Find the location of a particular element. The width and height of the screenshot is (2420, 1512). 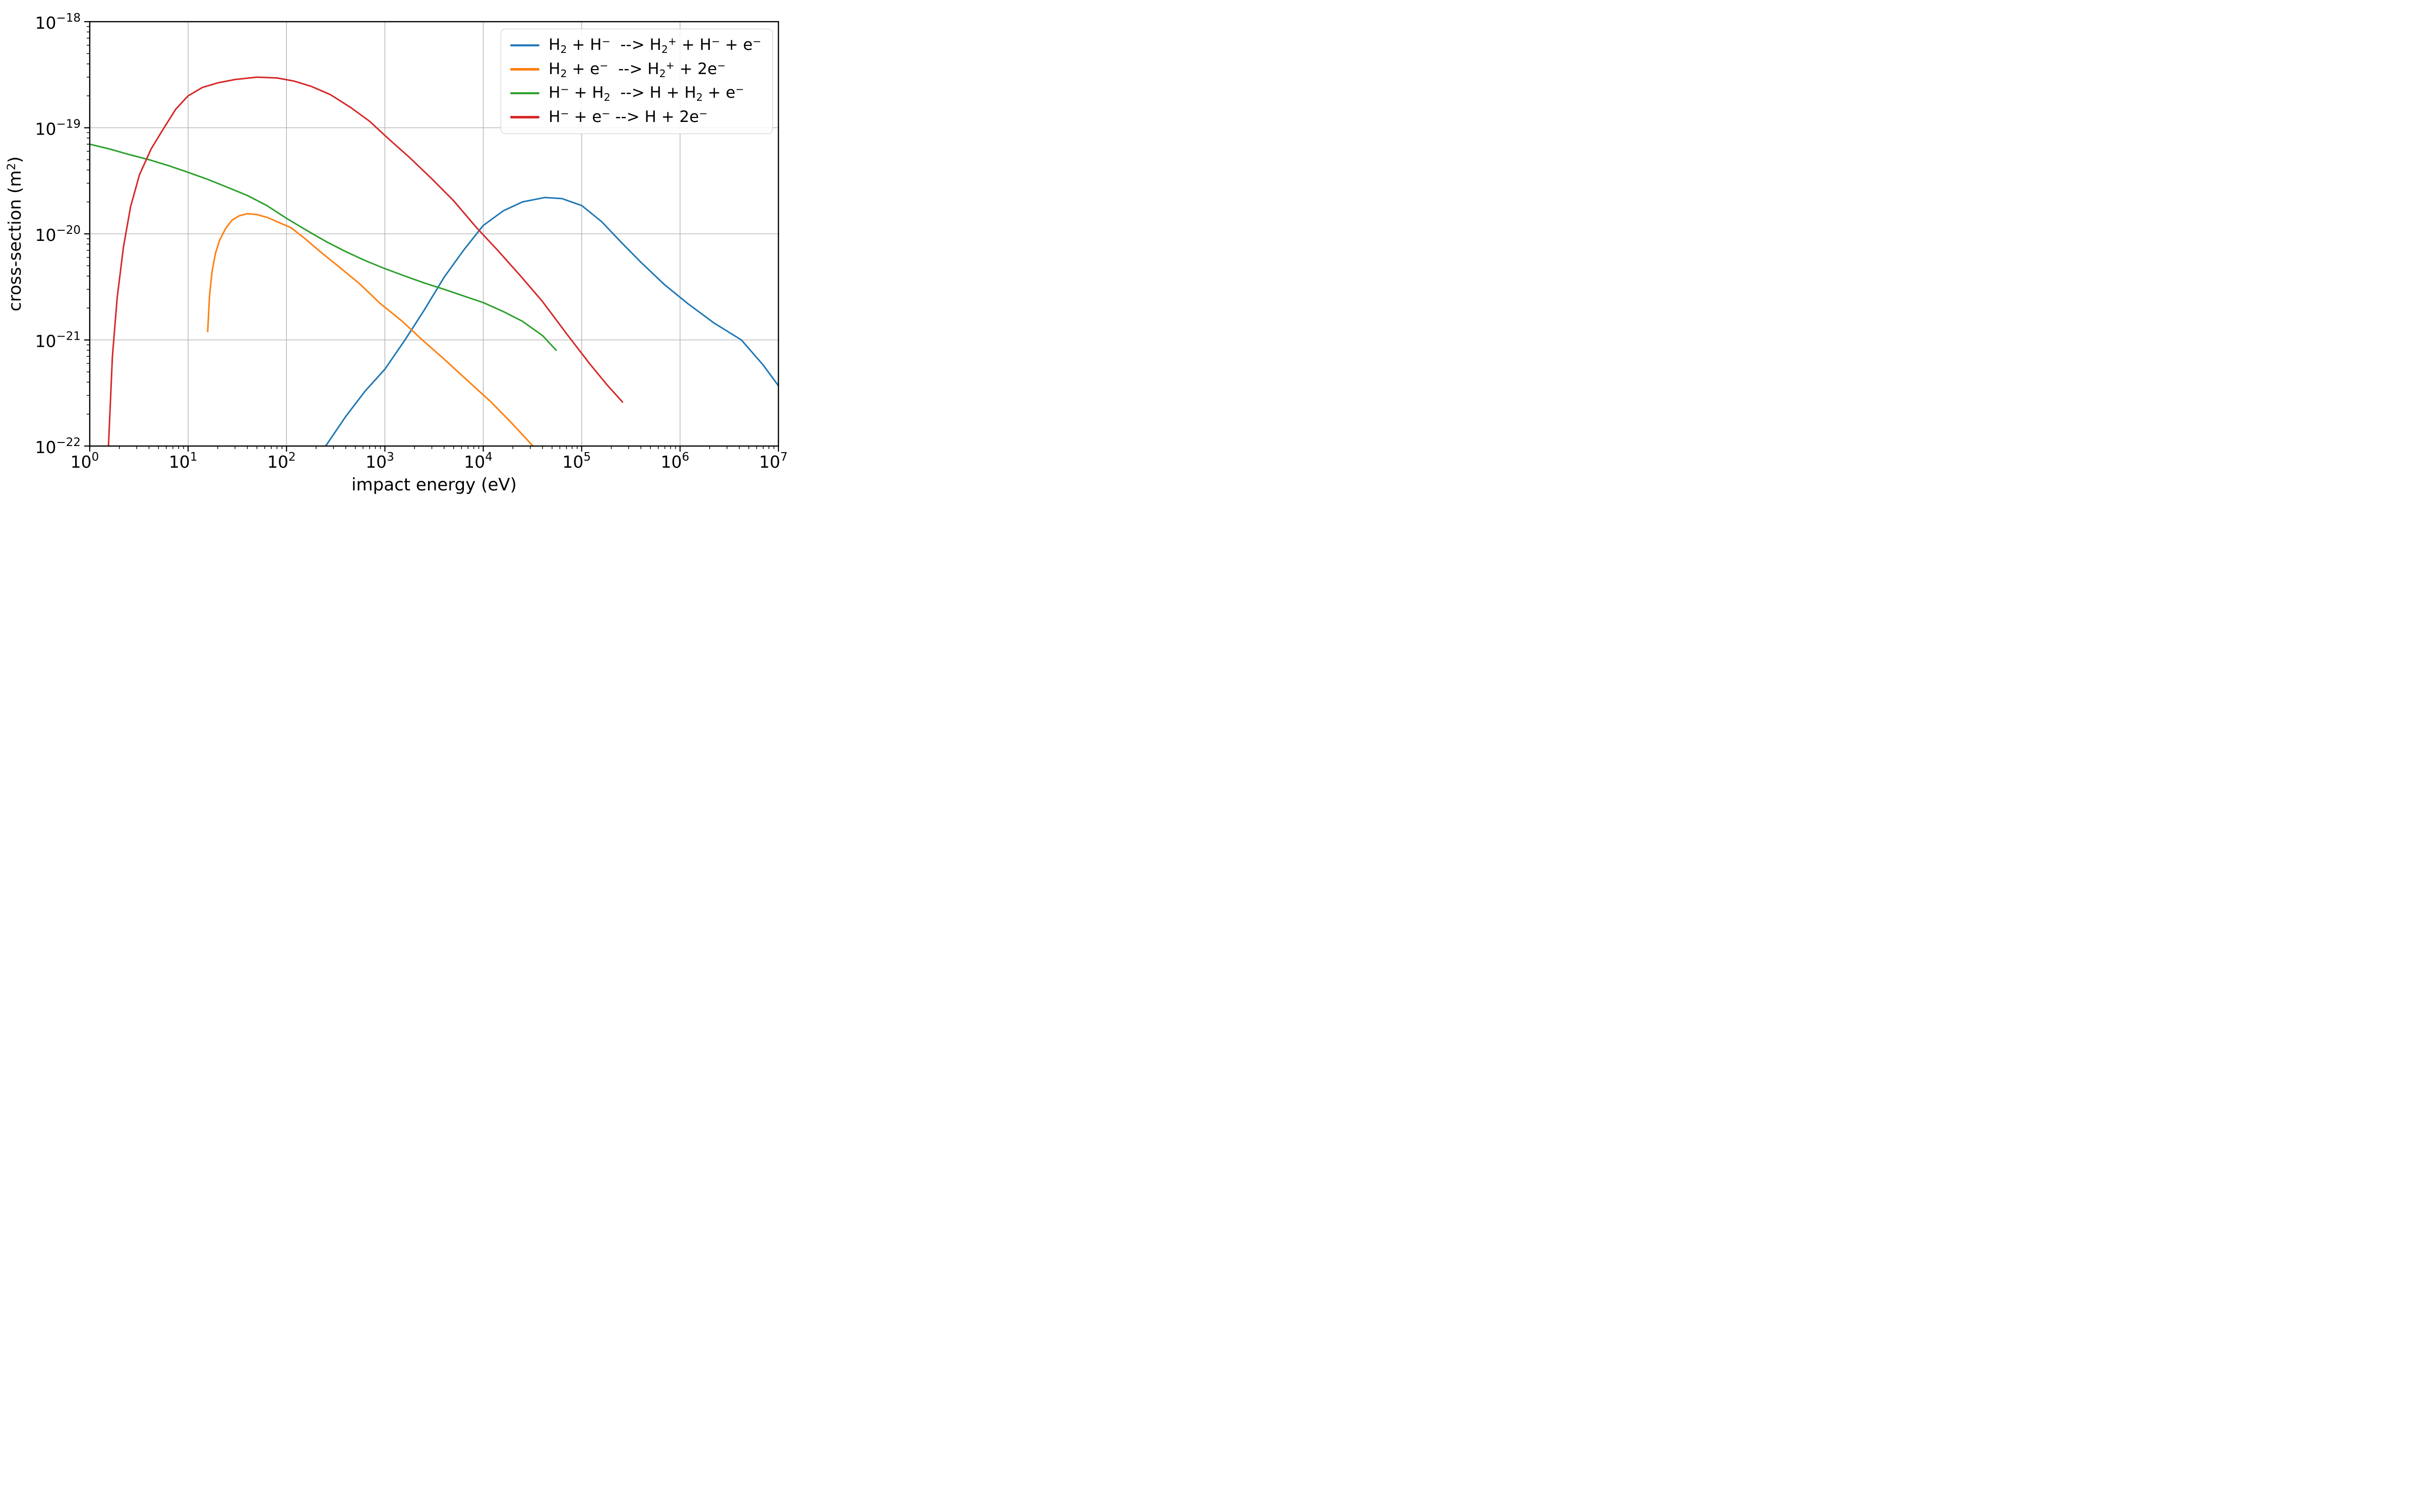

x-tick-label: 105 is located at coordinates (576, 462).